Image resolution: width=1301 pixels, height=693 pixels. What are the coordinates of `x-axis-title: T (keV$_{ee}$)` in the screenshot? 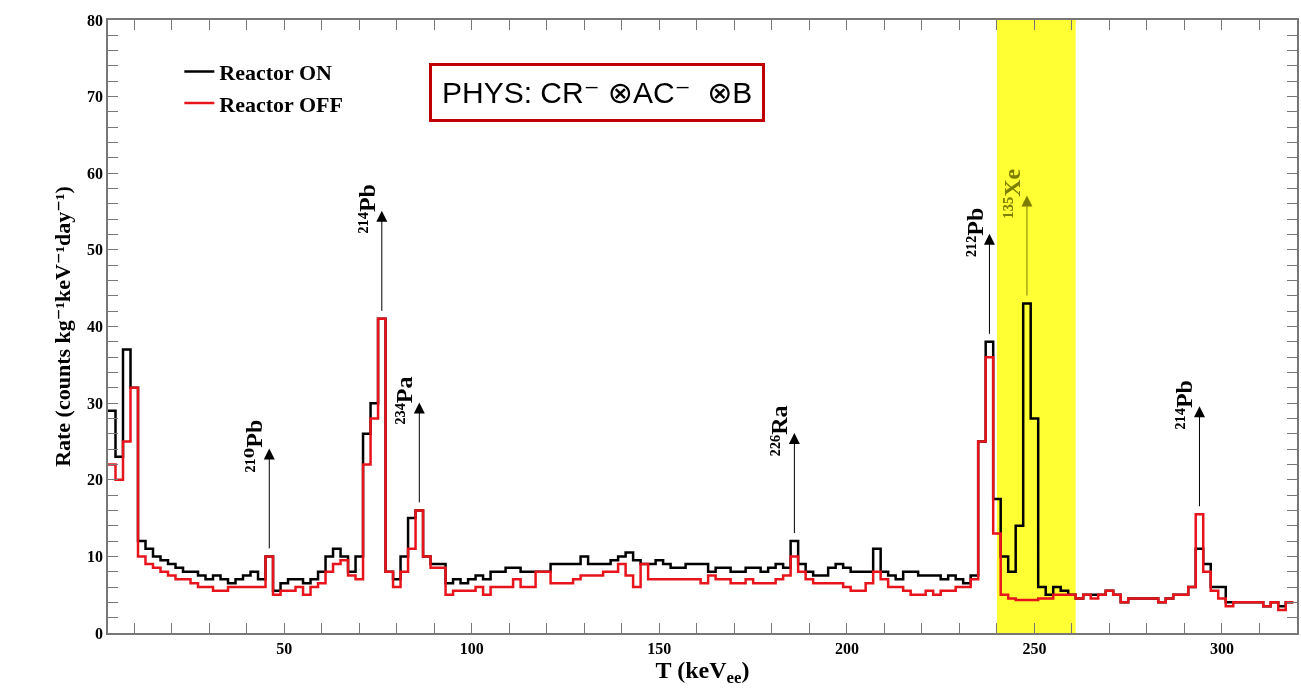 It's located at (702, 671).